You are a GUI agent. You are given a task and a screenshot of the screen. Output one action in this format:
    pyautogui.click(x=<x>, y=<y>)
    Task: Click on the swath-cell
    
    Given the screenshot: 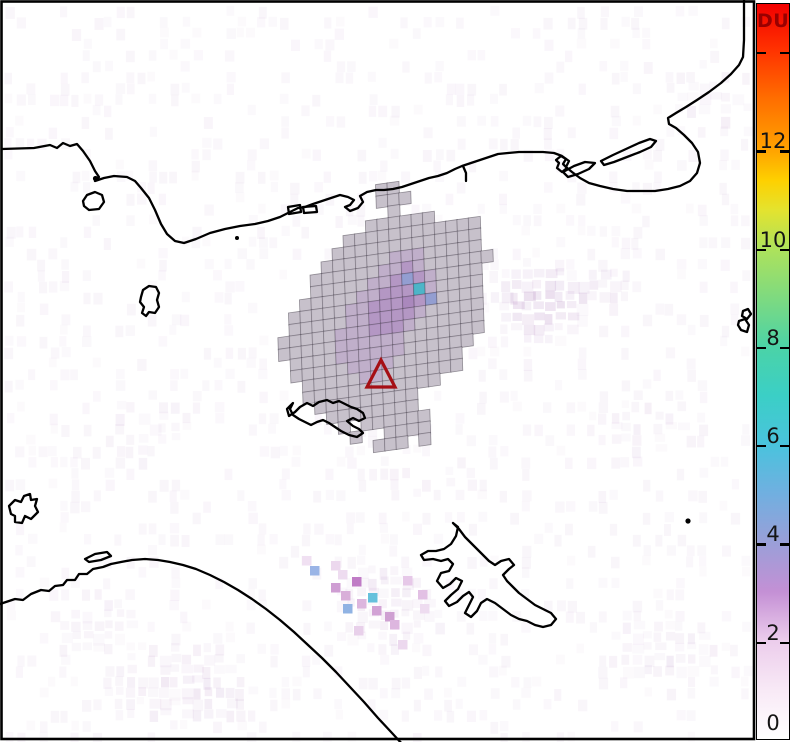 What is the action you would take?
    pyautogui.click(x=478, y=327)
    